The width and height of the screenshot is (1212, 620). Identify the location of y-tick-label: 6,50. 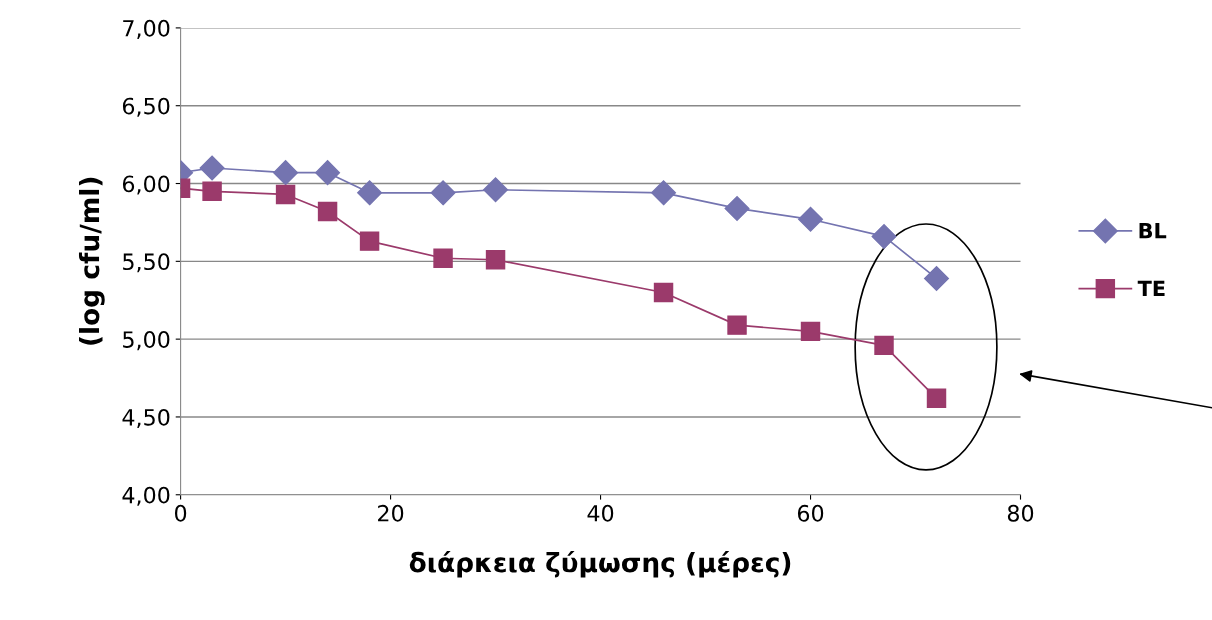
(146, 107).